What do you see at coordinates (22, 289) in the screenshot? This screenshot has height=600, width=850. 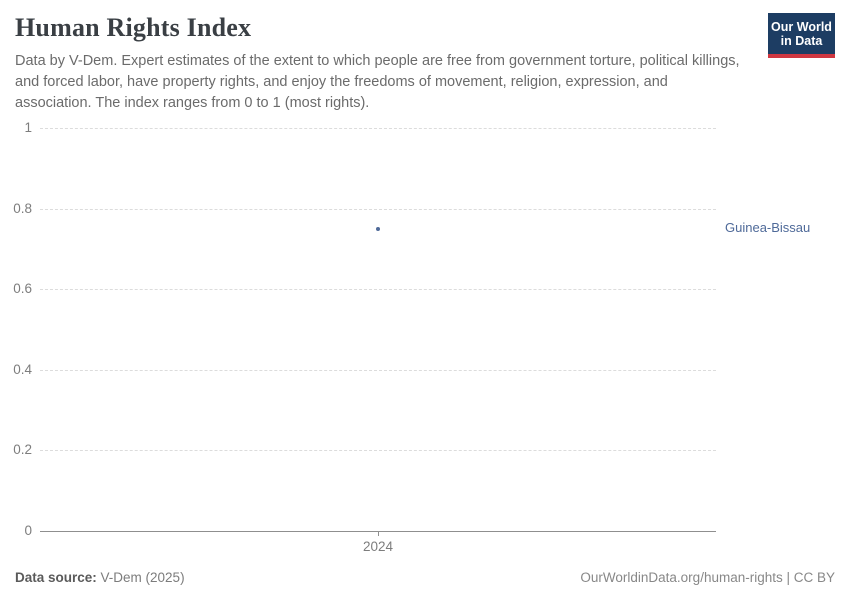 I see `y-axis-tick-label: 0.6` at bounding box center [22, 289].